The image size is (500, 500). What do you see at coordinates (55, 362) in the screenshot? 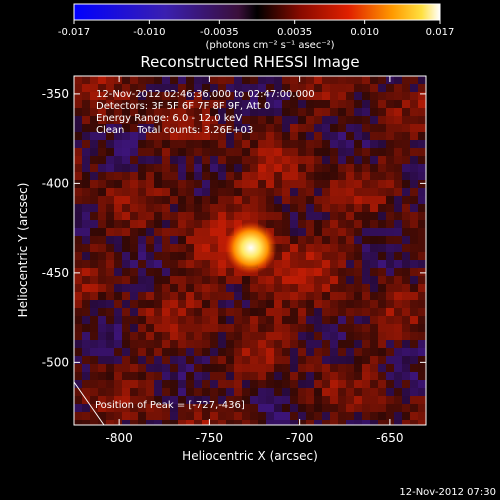
I see `y-tick-label: -500` at bounding box center [55, 362].